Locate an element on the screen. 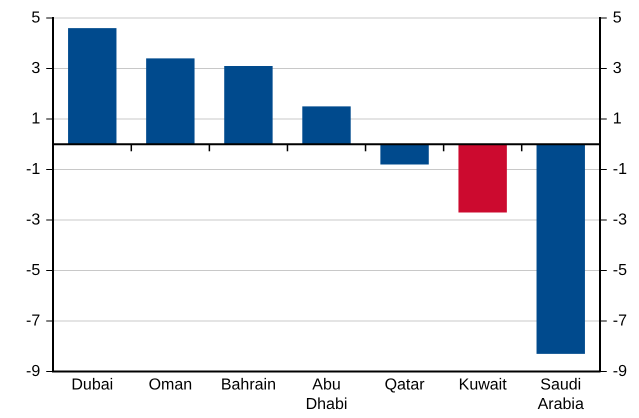 The width and height of the screenshot is (639, 418). y2-tick-label: 3 is located at coordinates (617, 68).